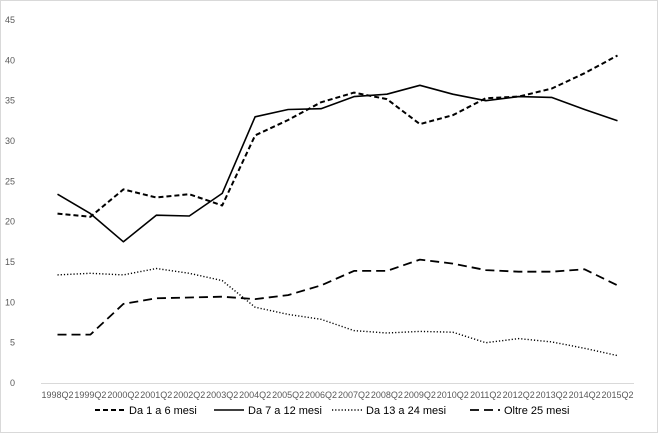 This screenshot has width=658, height=433. I want to click on x-tick-label: 2015Q2, so click(618, 395).